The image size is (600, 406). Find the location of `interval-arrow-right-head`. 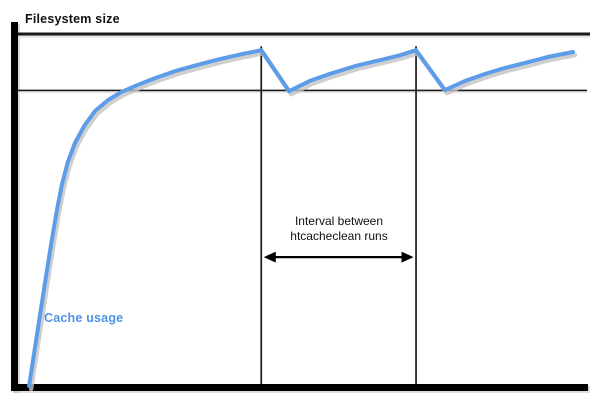

interval-arrow-right-head is located at coordinates (407, 257).